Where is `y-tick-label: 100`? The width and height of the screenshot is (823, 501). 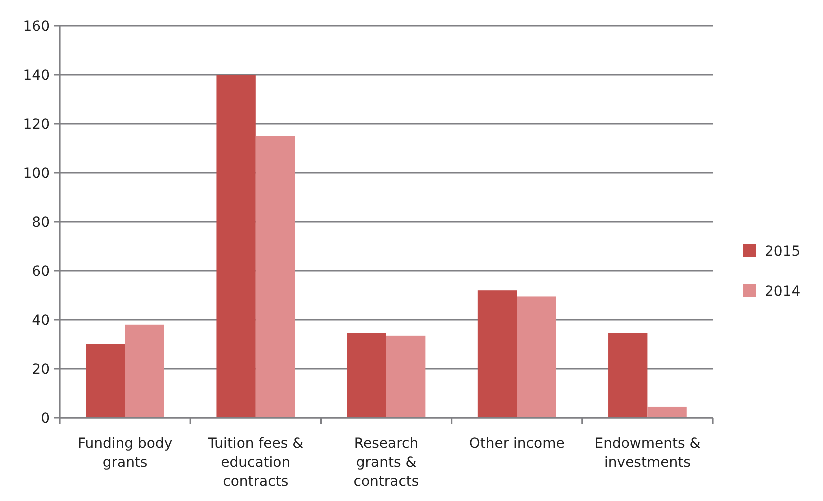
y-tick-label: 100 is located at coordinates (36, 174).